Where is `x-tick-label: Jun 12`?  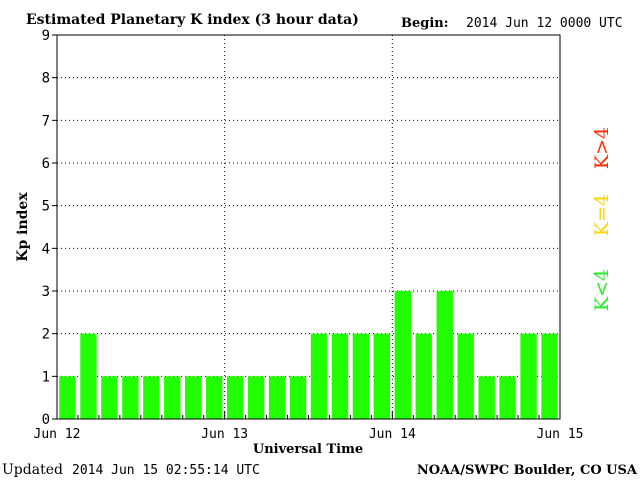 x-tick-label: Jun 12 is located at coordinates (57, 434).